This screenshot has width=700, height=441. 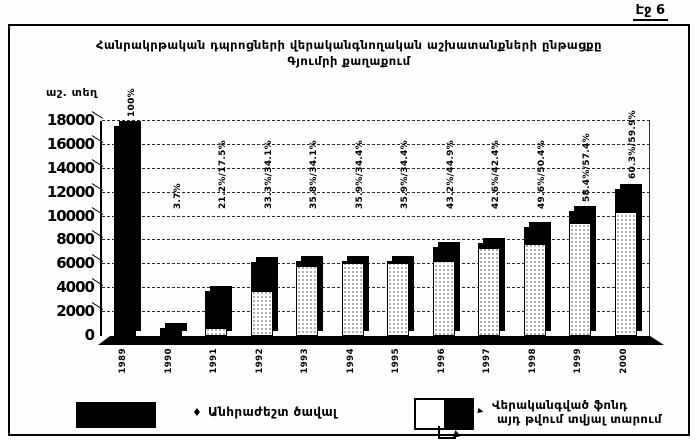 What do you see at coordinates (70, 167) in the screenshot?
I see `y-tick-label: 14000` at bounding box center [70, 167].